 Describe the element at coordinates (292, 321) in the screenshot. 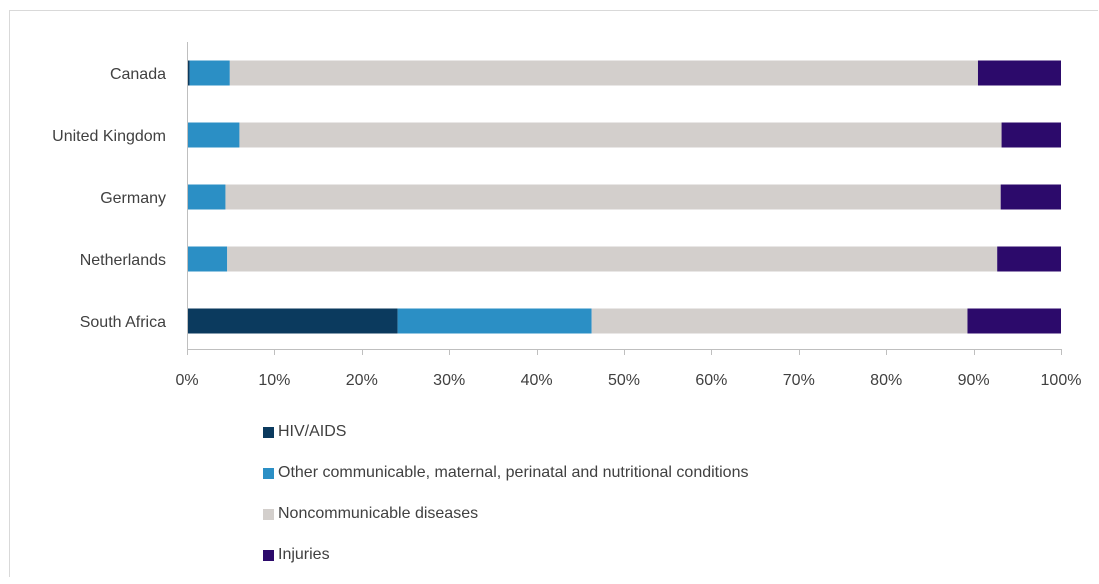

I see `bar-segment-south-africa-s0` at that location.